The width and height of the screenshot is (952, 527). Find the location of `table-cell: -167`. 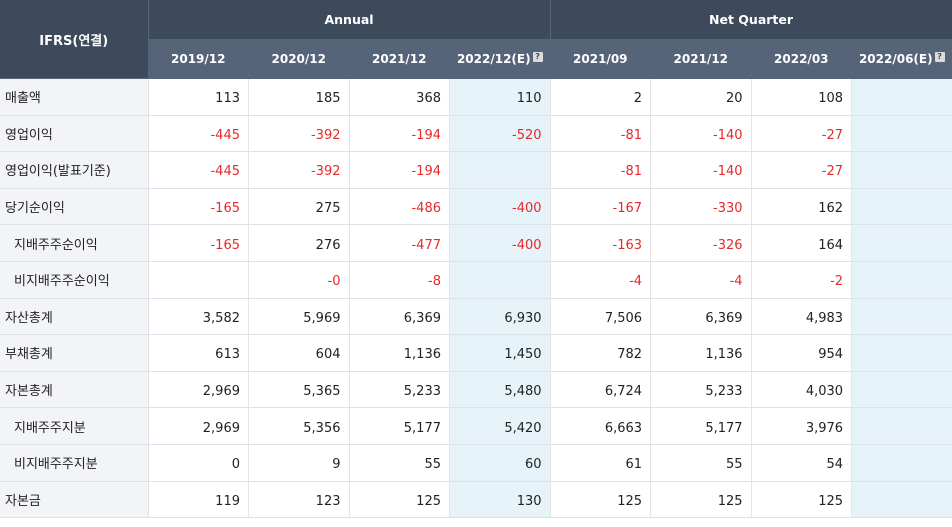

table-cell: -167 is located at coordinates (601, 207).